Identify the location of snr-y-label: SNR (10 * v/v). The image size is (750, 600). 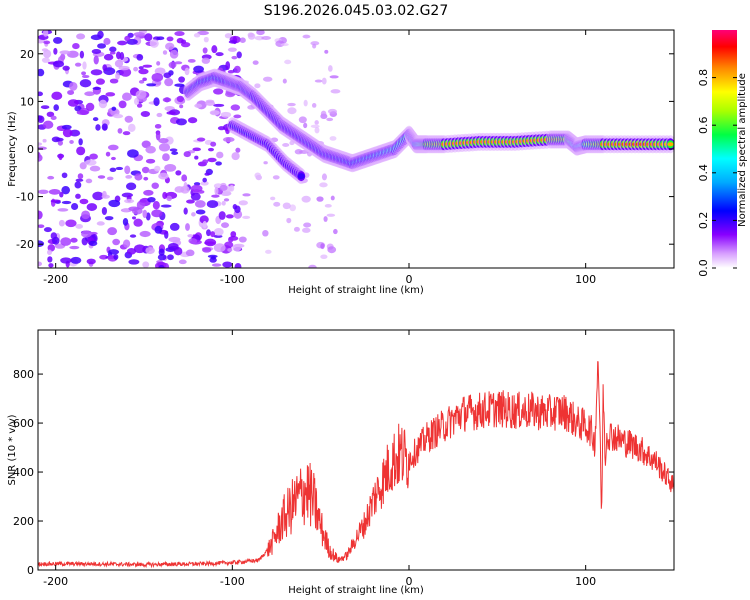
(12, 449).